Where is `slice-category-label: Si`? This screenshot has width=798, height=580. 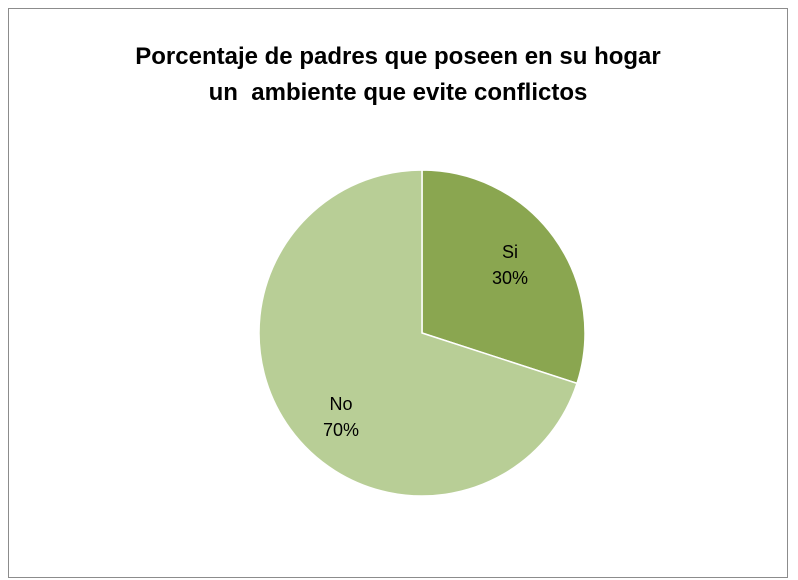
slice-category-label: Si is located at coordinates (510, 252).